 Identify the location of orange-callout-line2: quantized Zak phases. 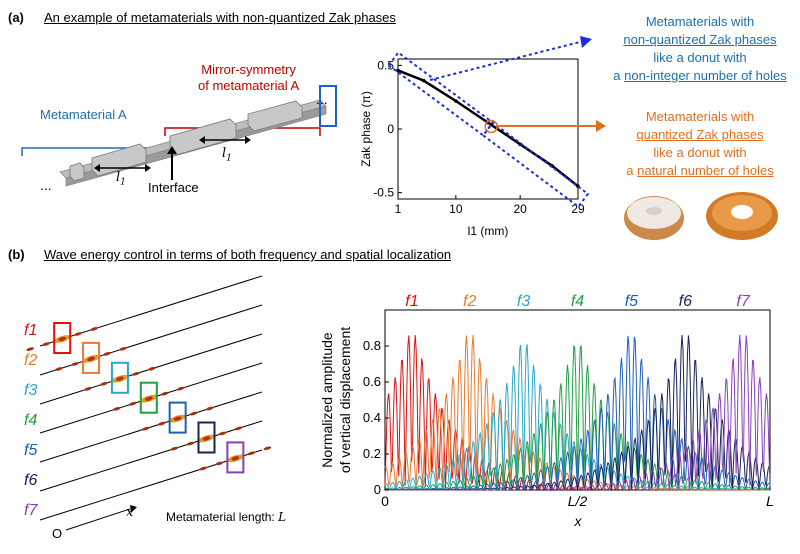
(700, 134).